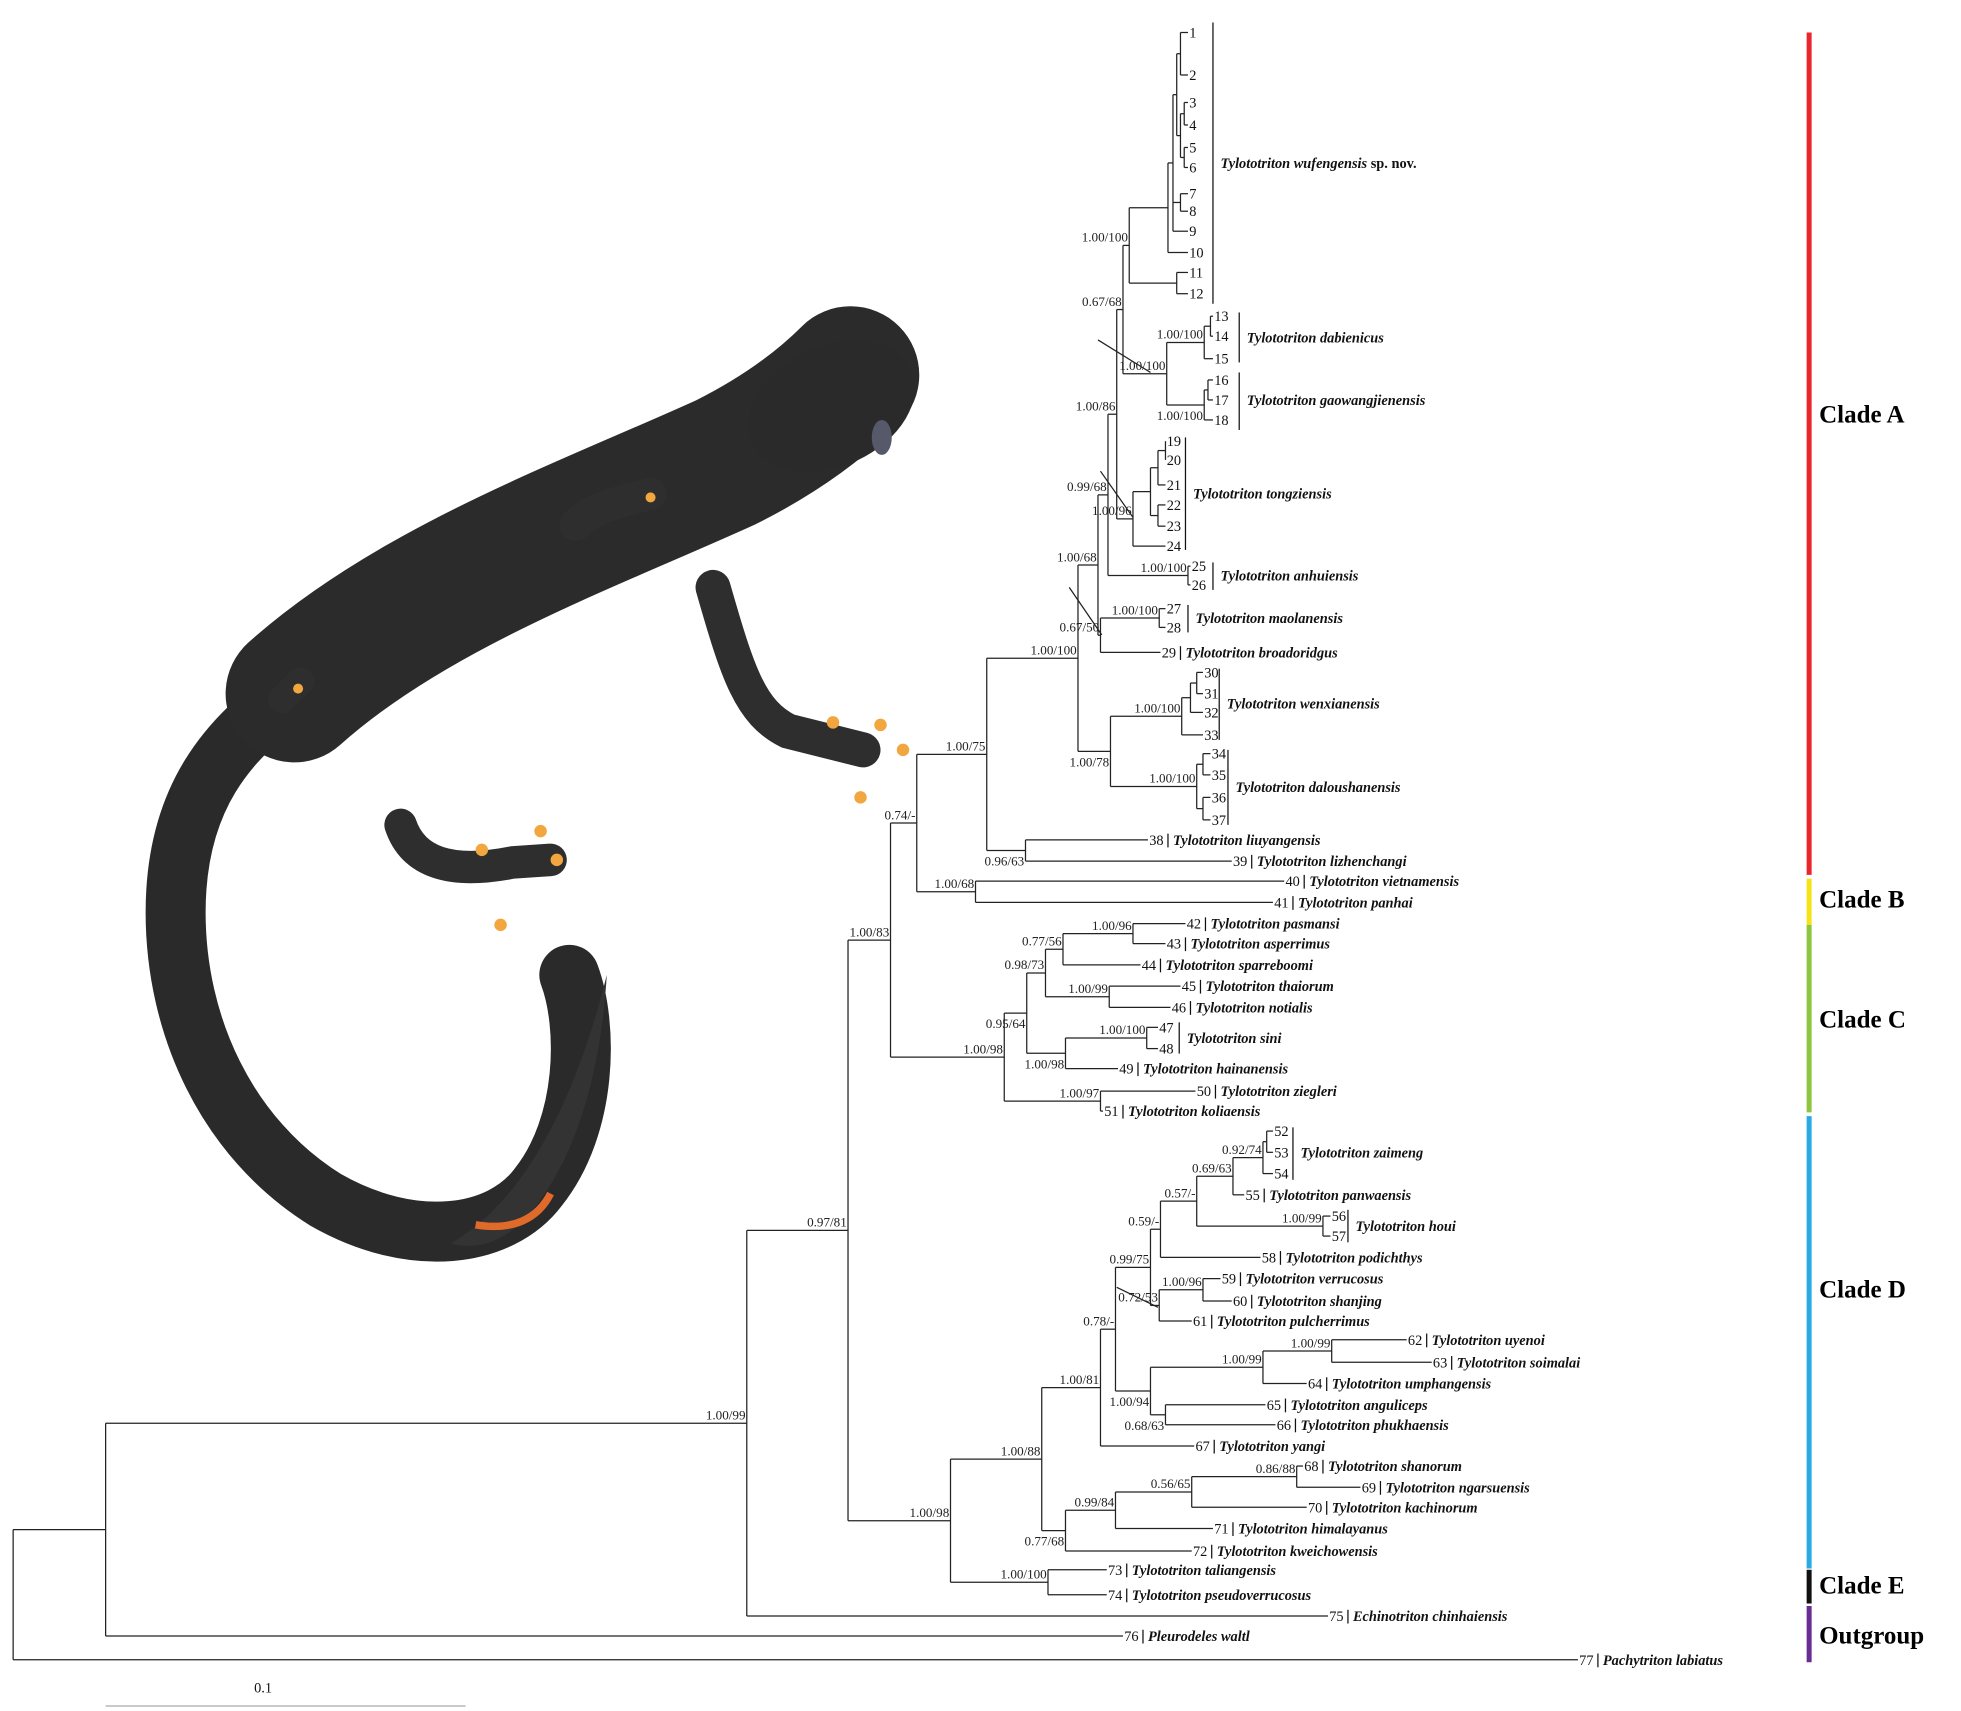  Describe the element at coordinates (930, 1512) in the screenshot. I see `support-value: 1.00/98` at that location.